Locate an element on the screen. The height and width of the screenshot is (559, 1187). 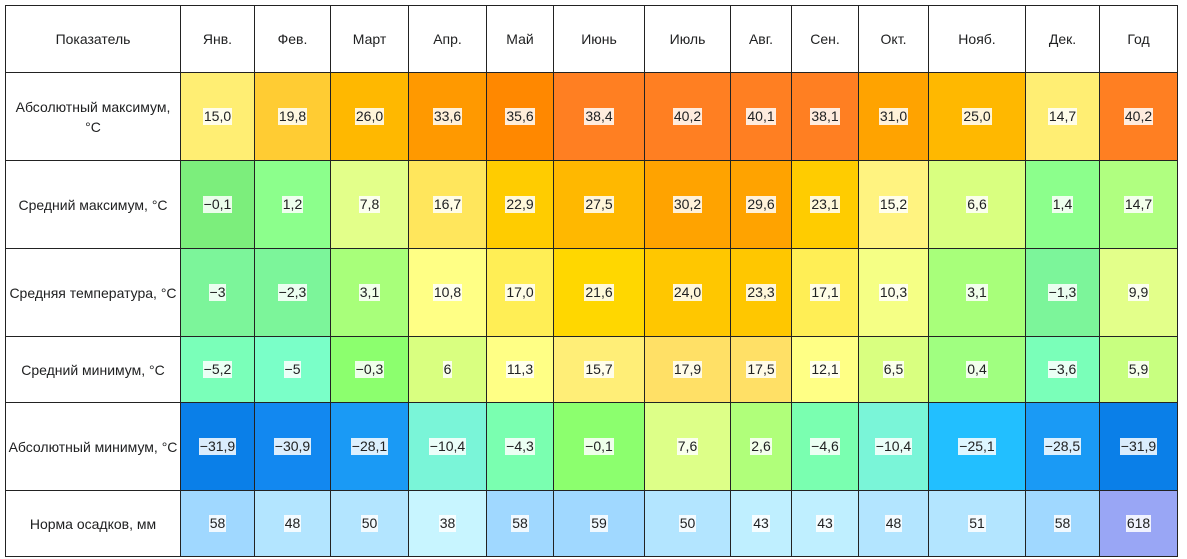
cell-value: 7,6 is located at coordinates (687, 446).